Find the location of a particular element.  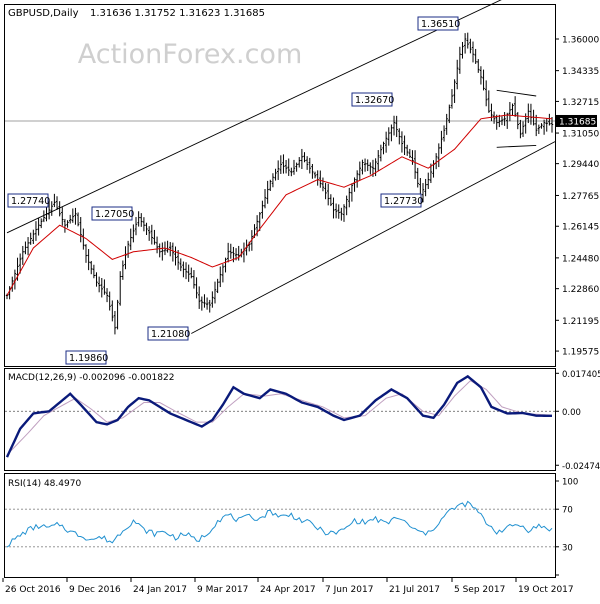

macd-line is located at coordinates (279, 416).